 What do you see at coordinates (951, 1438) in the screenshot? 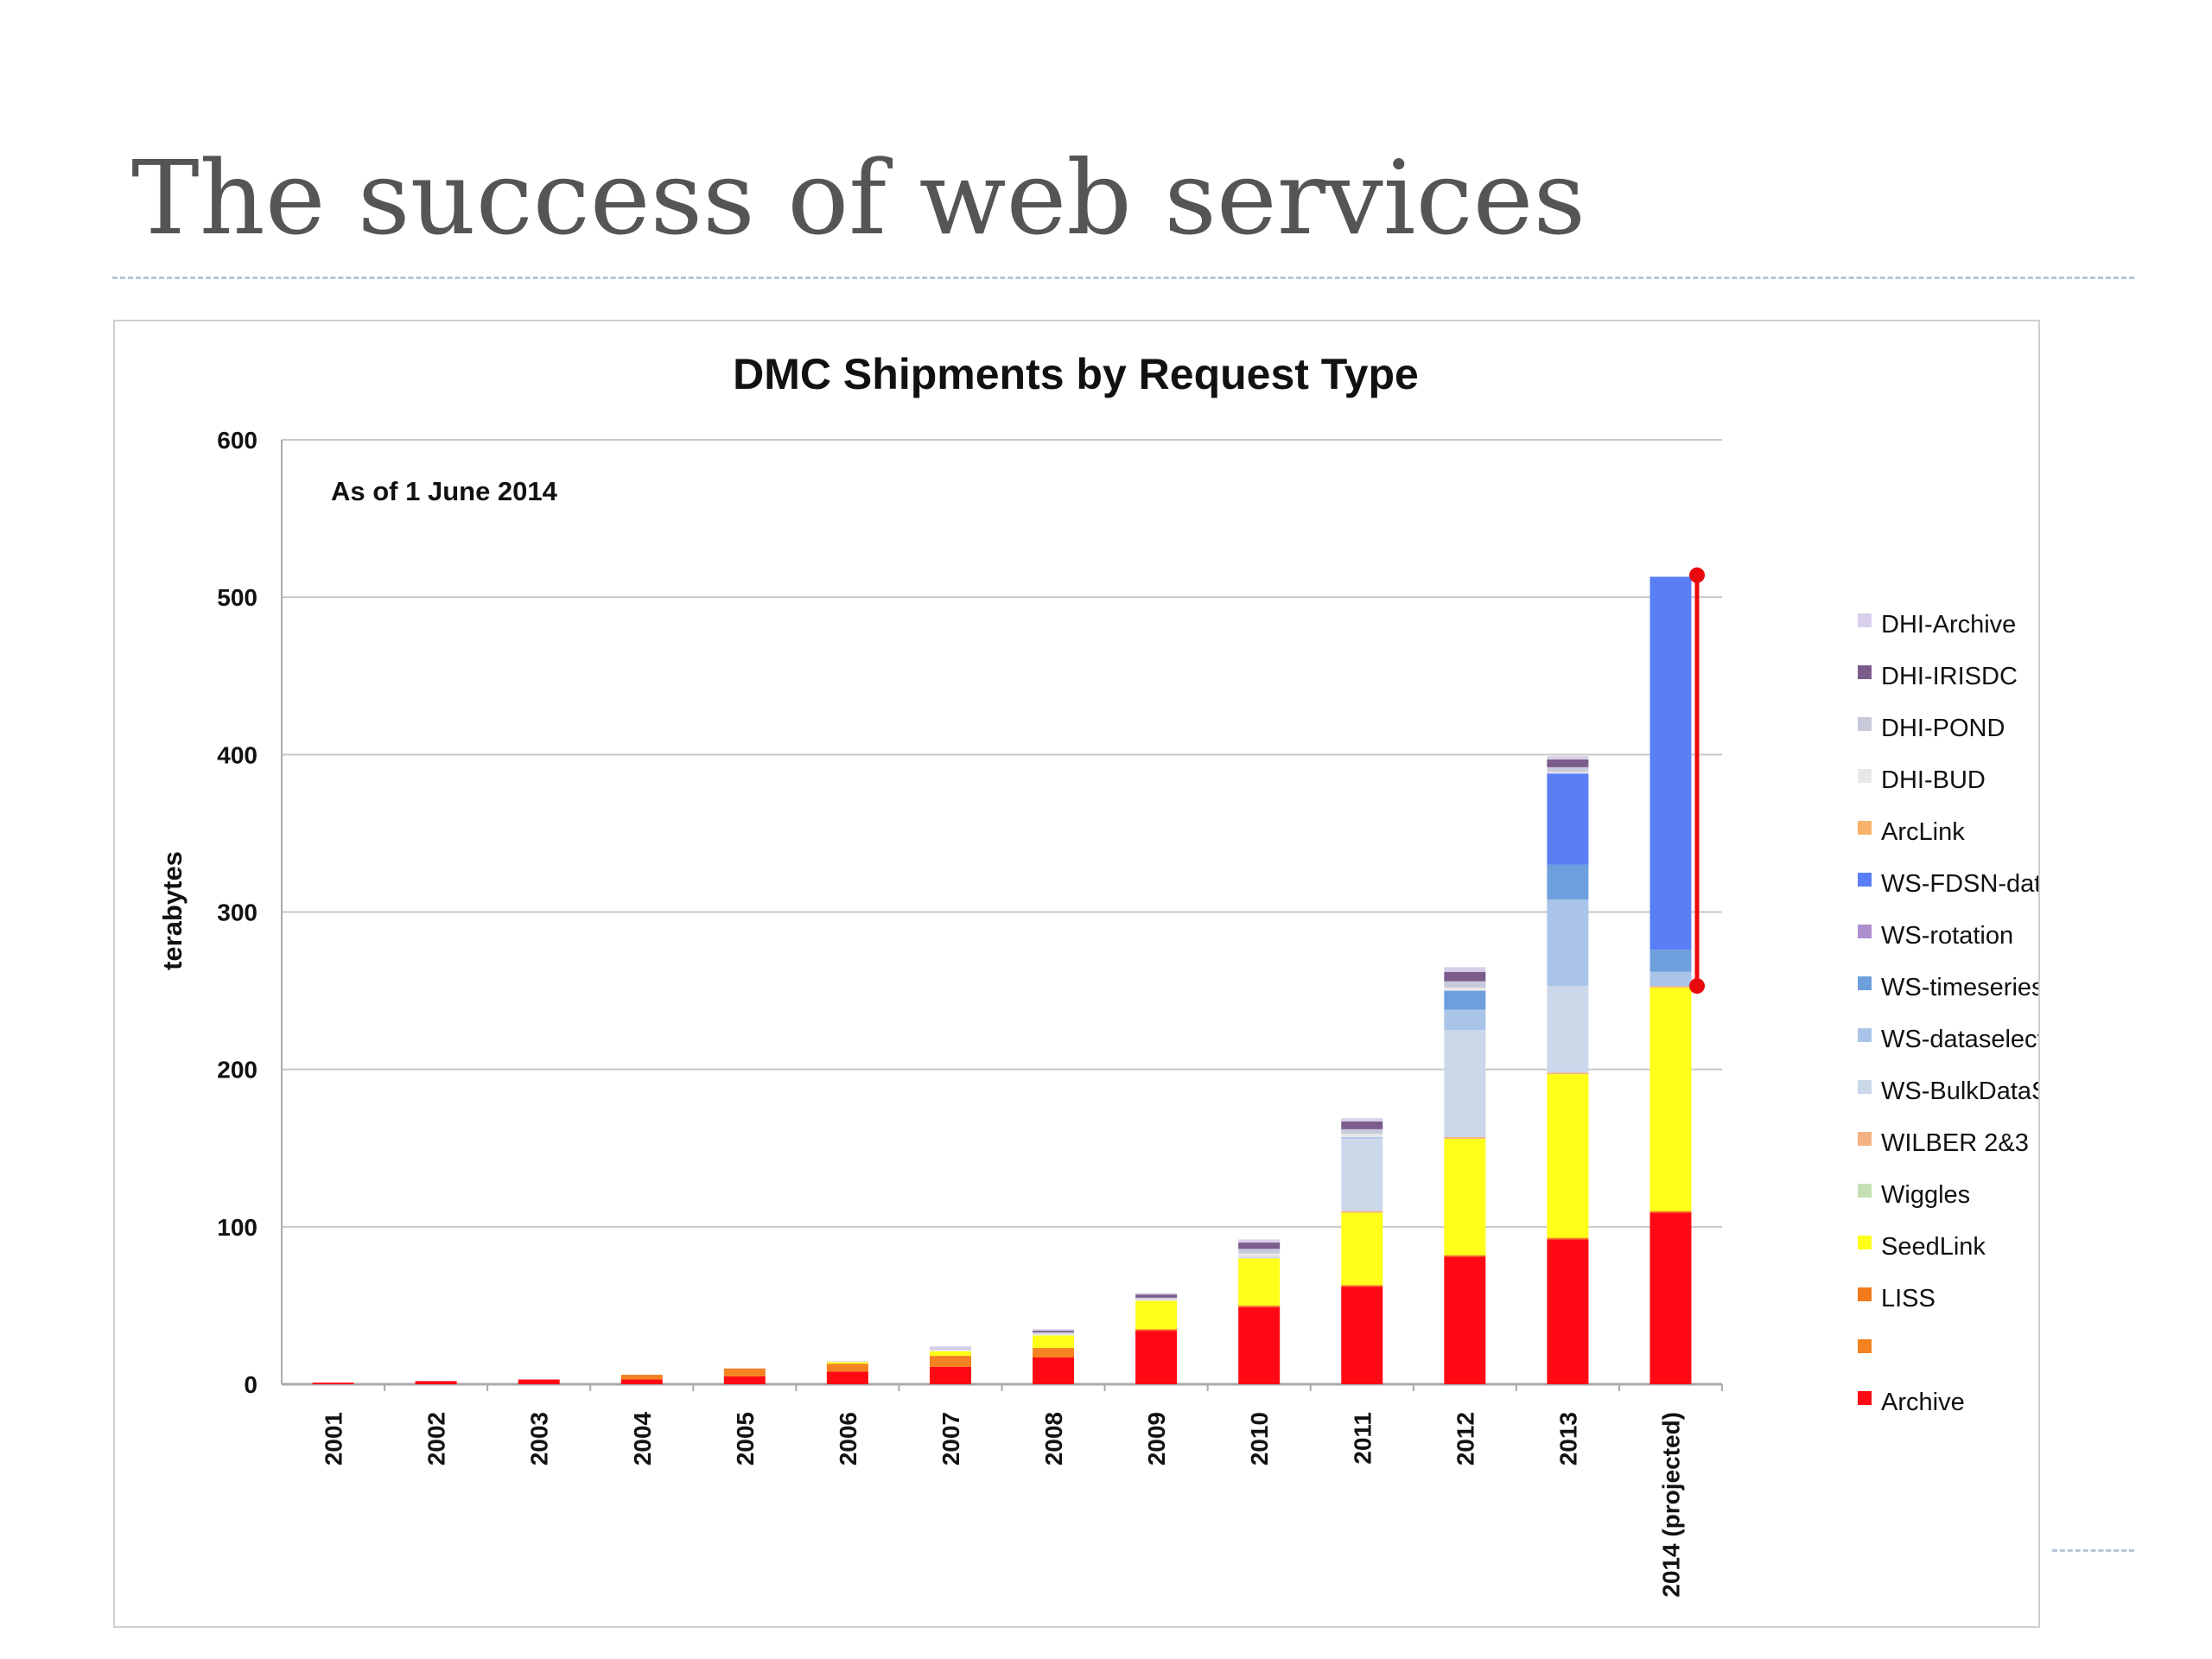
I see `x-tick-label: 2007` at bounding box center [951, 1438].